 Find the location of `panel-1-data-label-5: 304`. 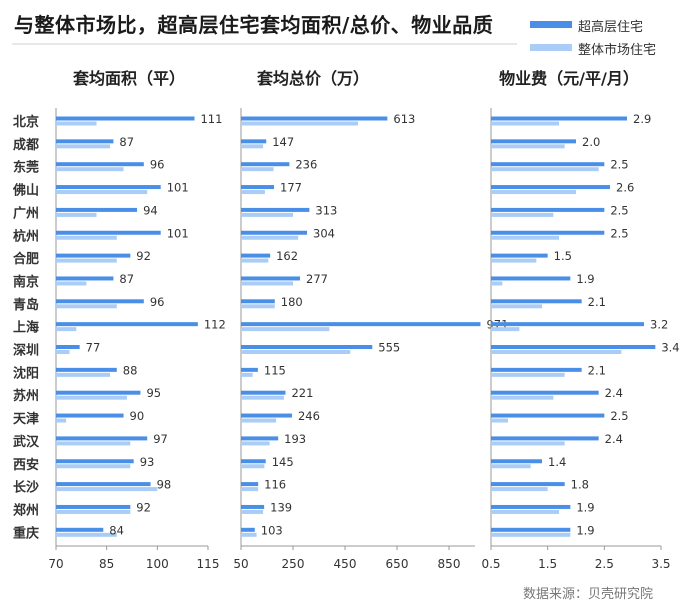

panel-1-data-label-5: 304 is located at coordinates (324, 233).